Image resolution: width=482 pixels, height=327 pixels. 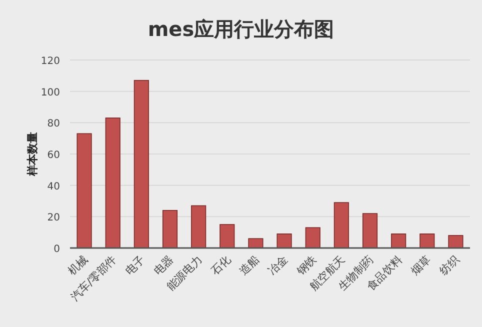 I want to click on x-tick-label: 烟草, so click(x=421, y=265).